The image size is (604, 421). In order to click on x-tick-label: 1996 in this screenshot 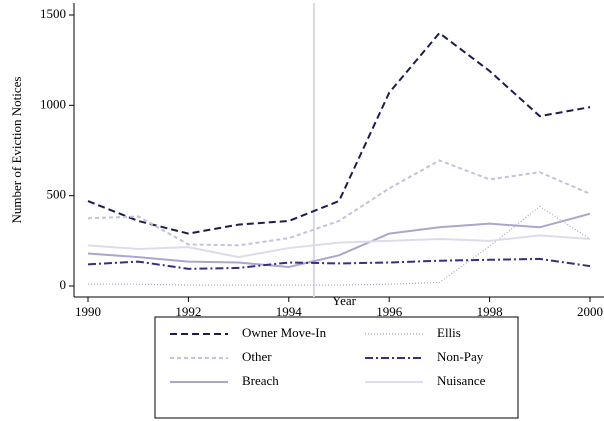, I will do `click(389, 311)`.